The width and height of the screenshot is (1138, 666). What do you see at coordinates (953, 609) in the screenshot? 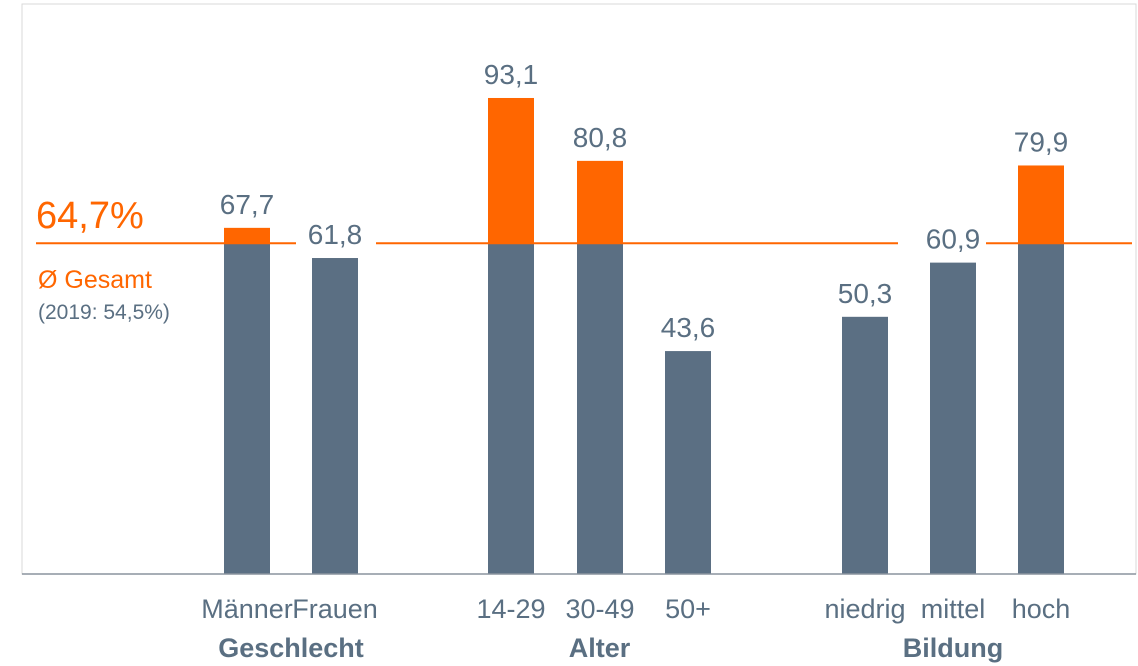
I see `category-label: mittel` at bounding box center [953, 609].